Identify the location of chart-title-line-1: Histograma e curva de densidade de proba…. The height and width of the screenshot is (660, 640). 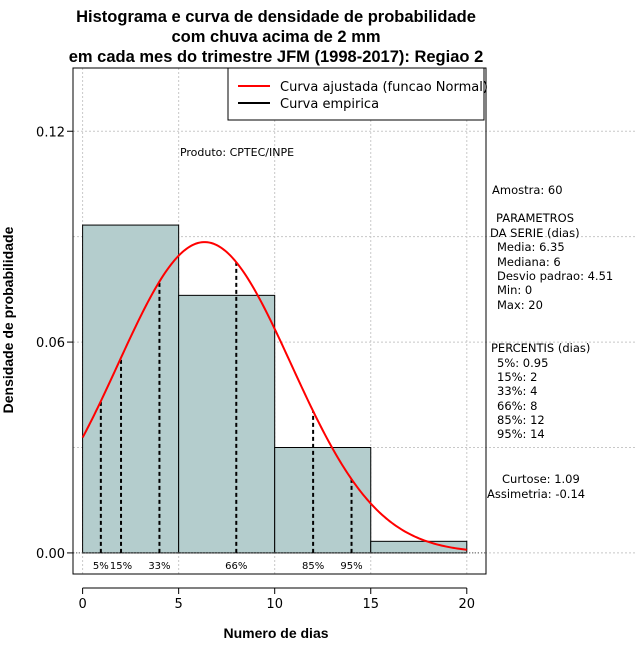
(276, 17).